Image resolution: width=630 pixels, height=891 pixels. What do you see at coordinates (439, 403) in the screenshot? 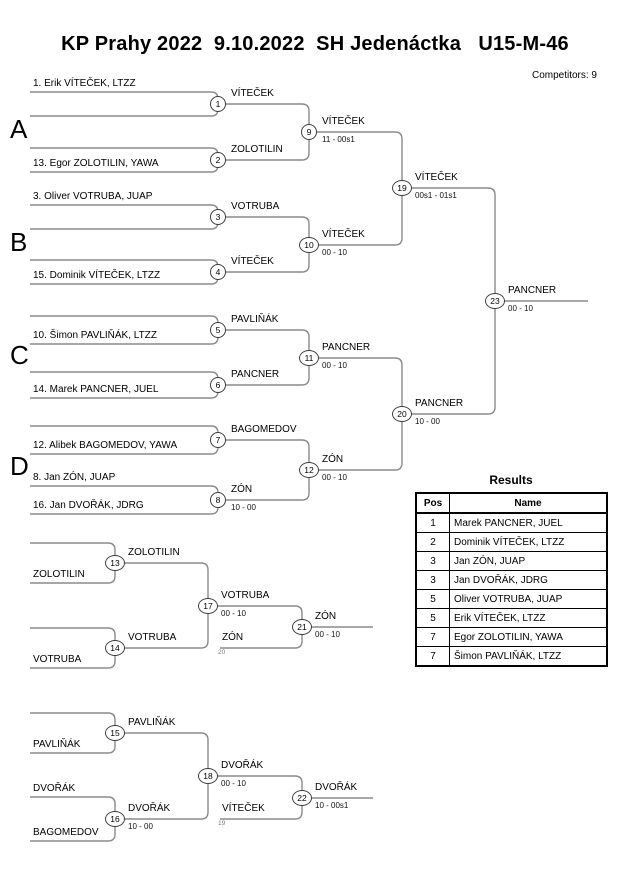
I see `match-20-winner: PANCNER` at bounding box center [439, 403].